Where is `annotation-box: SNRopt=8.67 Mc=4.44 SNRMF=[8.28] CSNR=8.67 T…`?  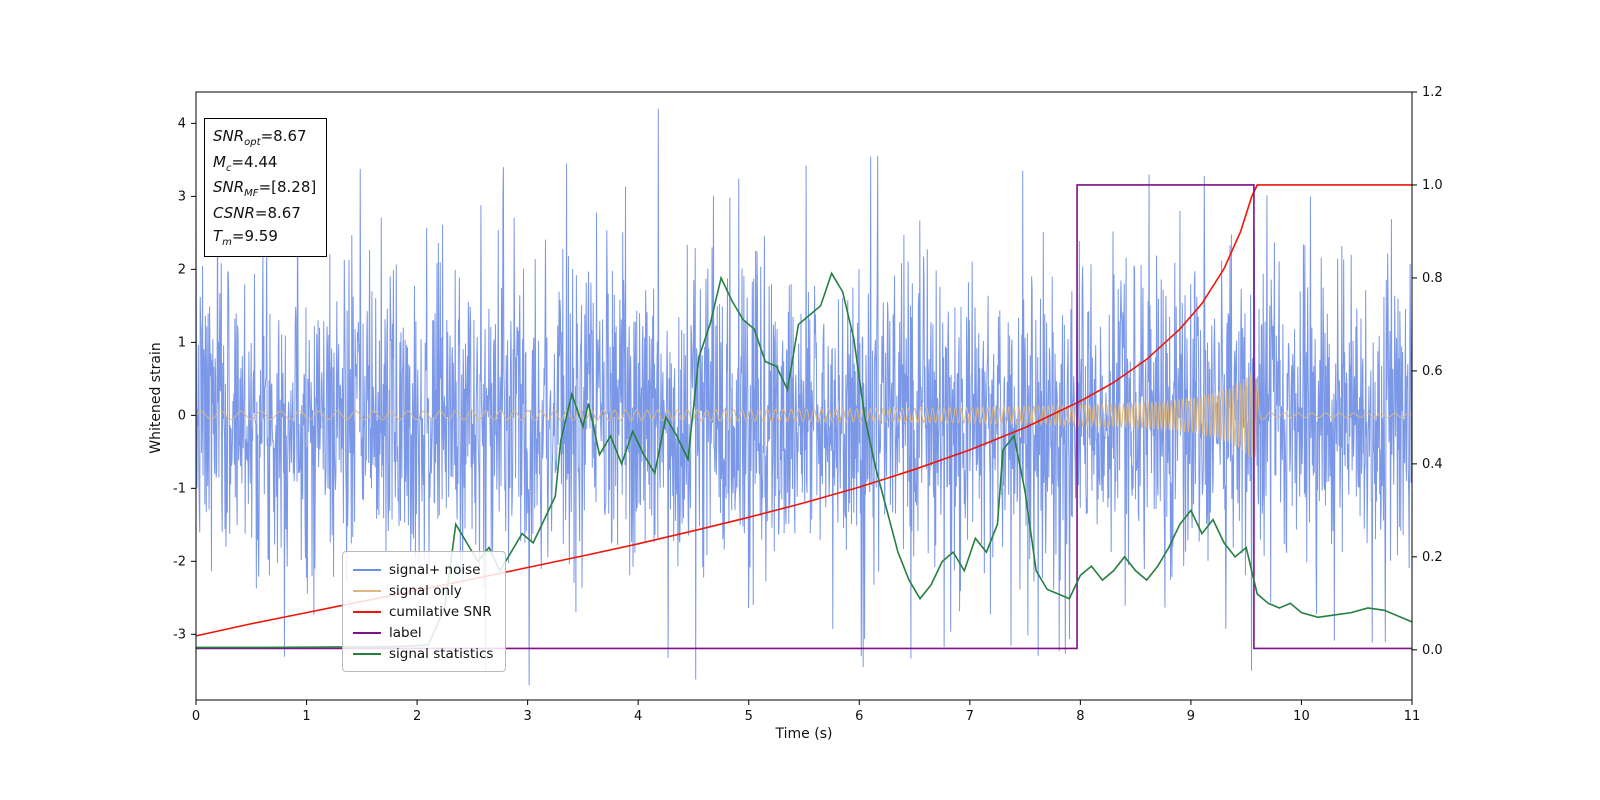
annotation-box: SNRopt=8.67 Mc=4.44 SNRMF=[8.28] CSNR=8.67 T… is located at coordinates (266, 188).